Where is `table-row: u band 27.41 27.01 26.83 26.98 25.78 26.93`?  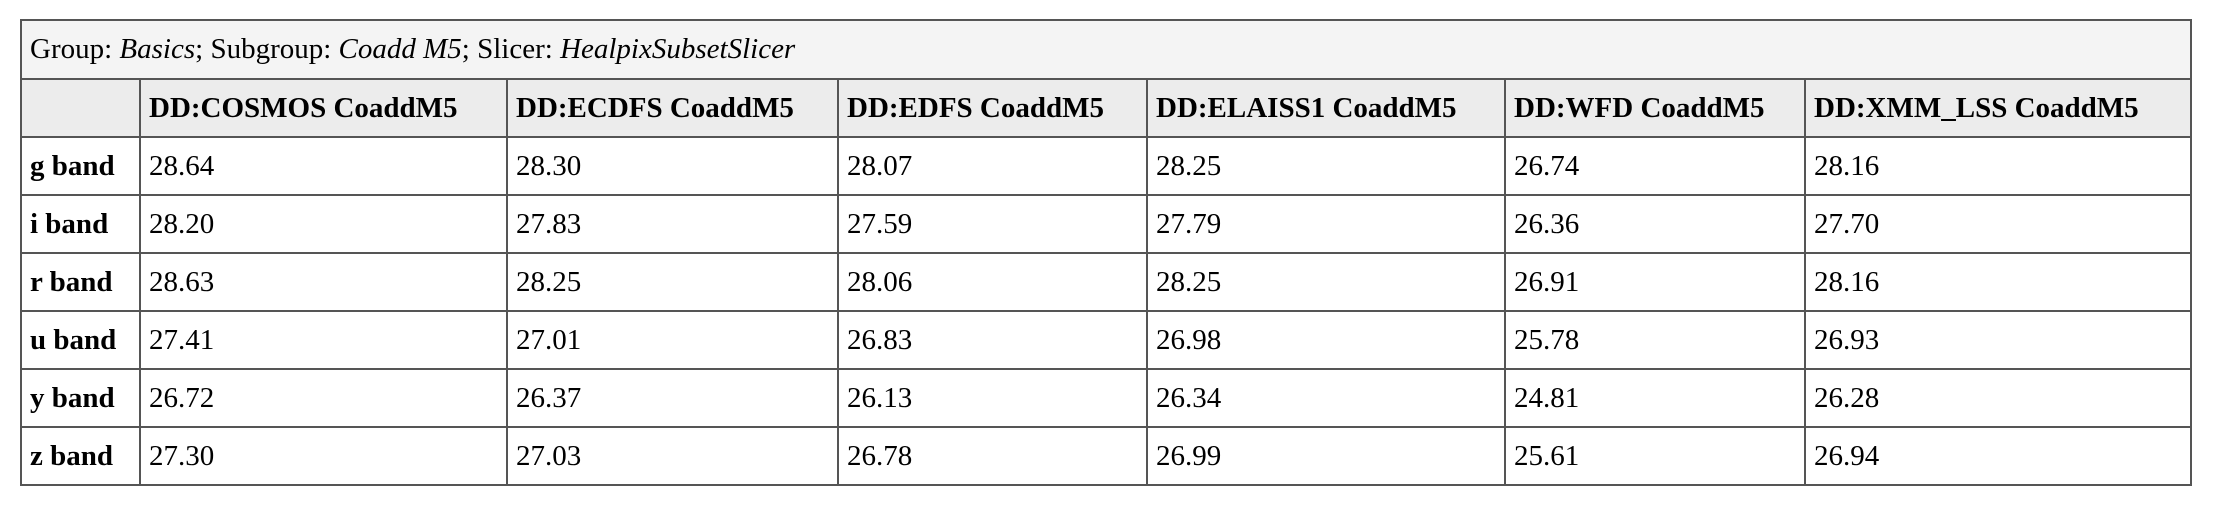
table-row: u band 27.41 27.01 26.83 26.98 25.78 26.93 is located at coordinates (1106, 340).